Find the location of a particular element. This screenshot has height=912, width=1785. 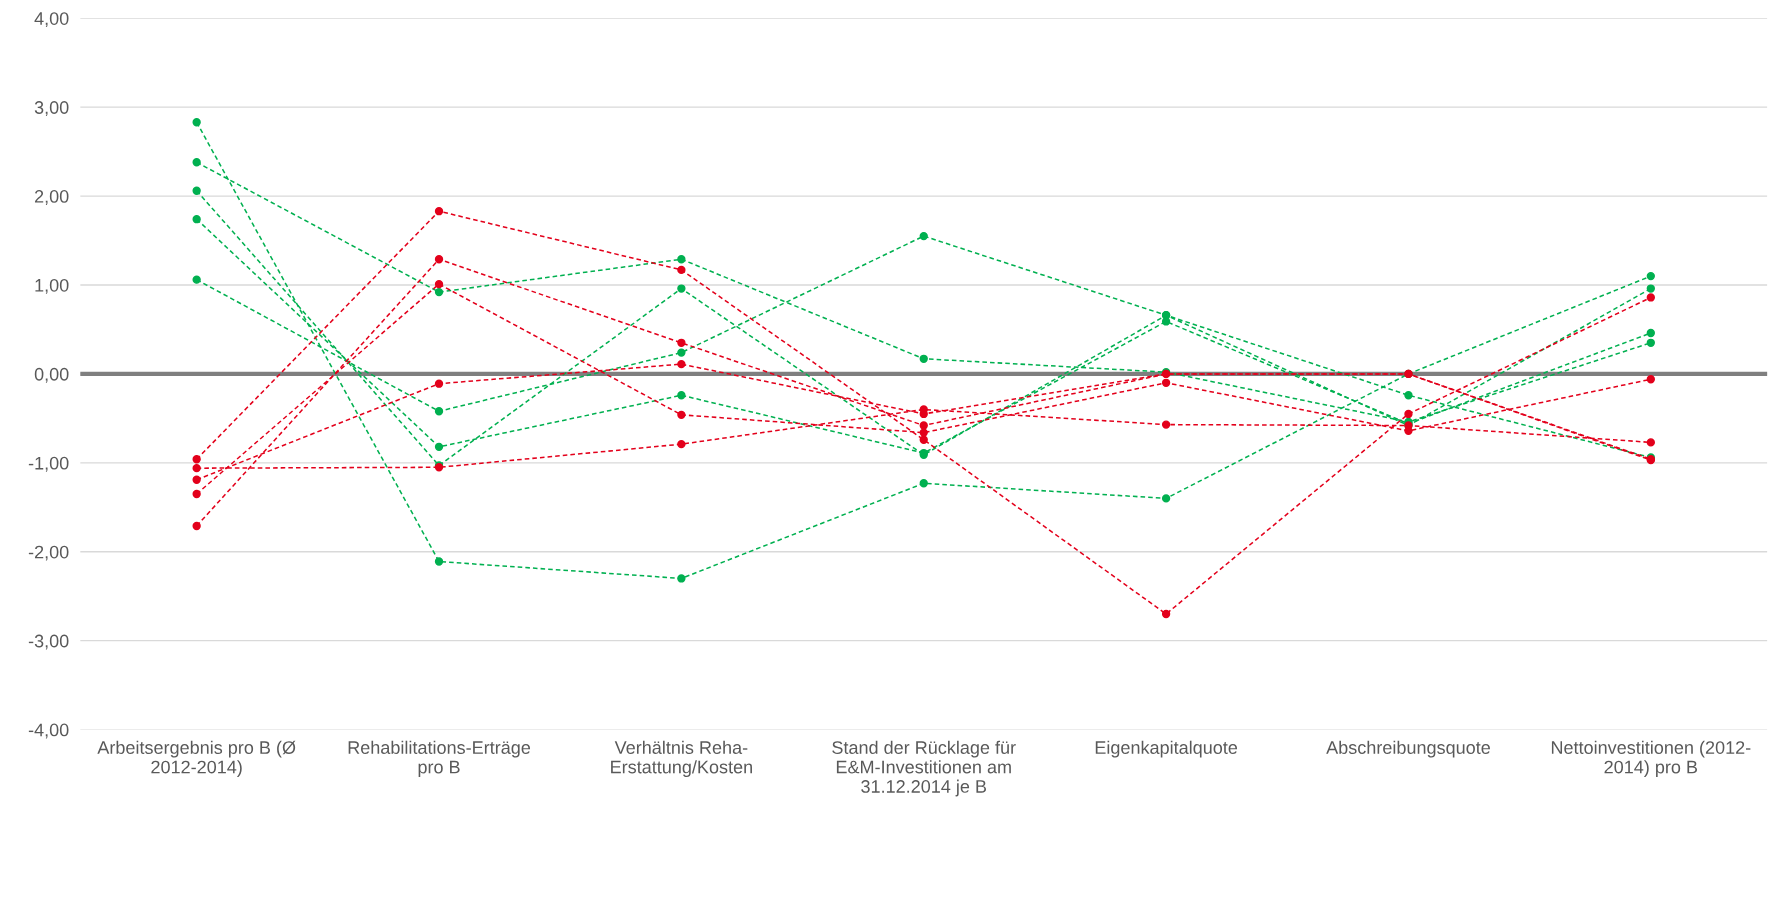

x-tick-label: Stand der Rücklage für E&M-Investitionen am 31.12.2014 je B is located at coordinates (924, 768).